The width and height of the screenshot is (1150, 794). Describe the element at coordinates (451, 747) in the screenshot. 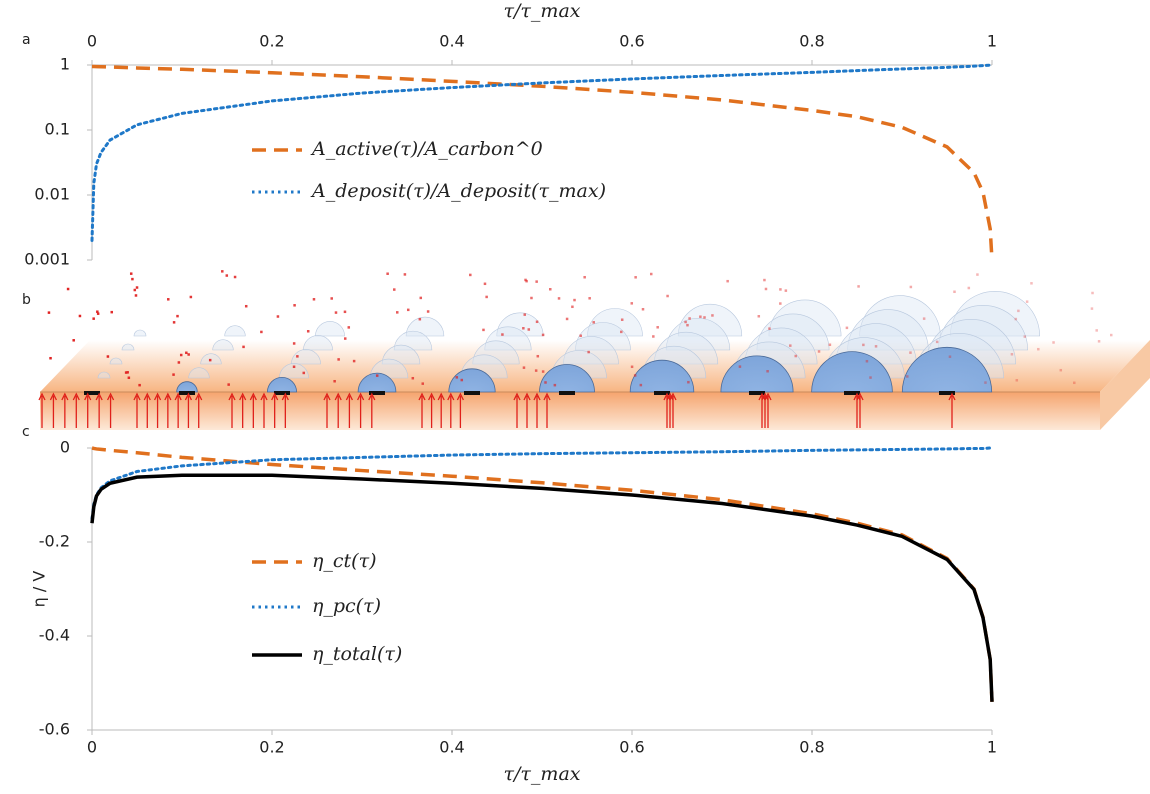

I see `x-tick-label: 0.4` at that location.